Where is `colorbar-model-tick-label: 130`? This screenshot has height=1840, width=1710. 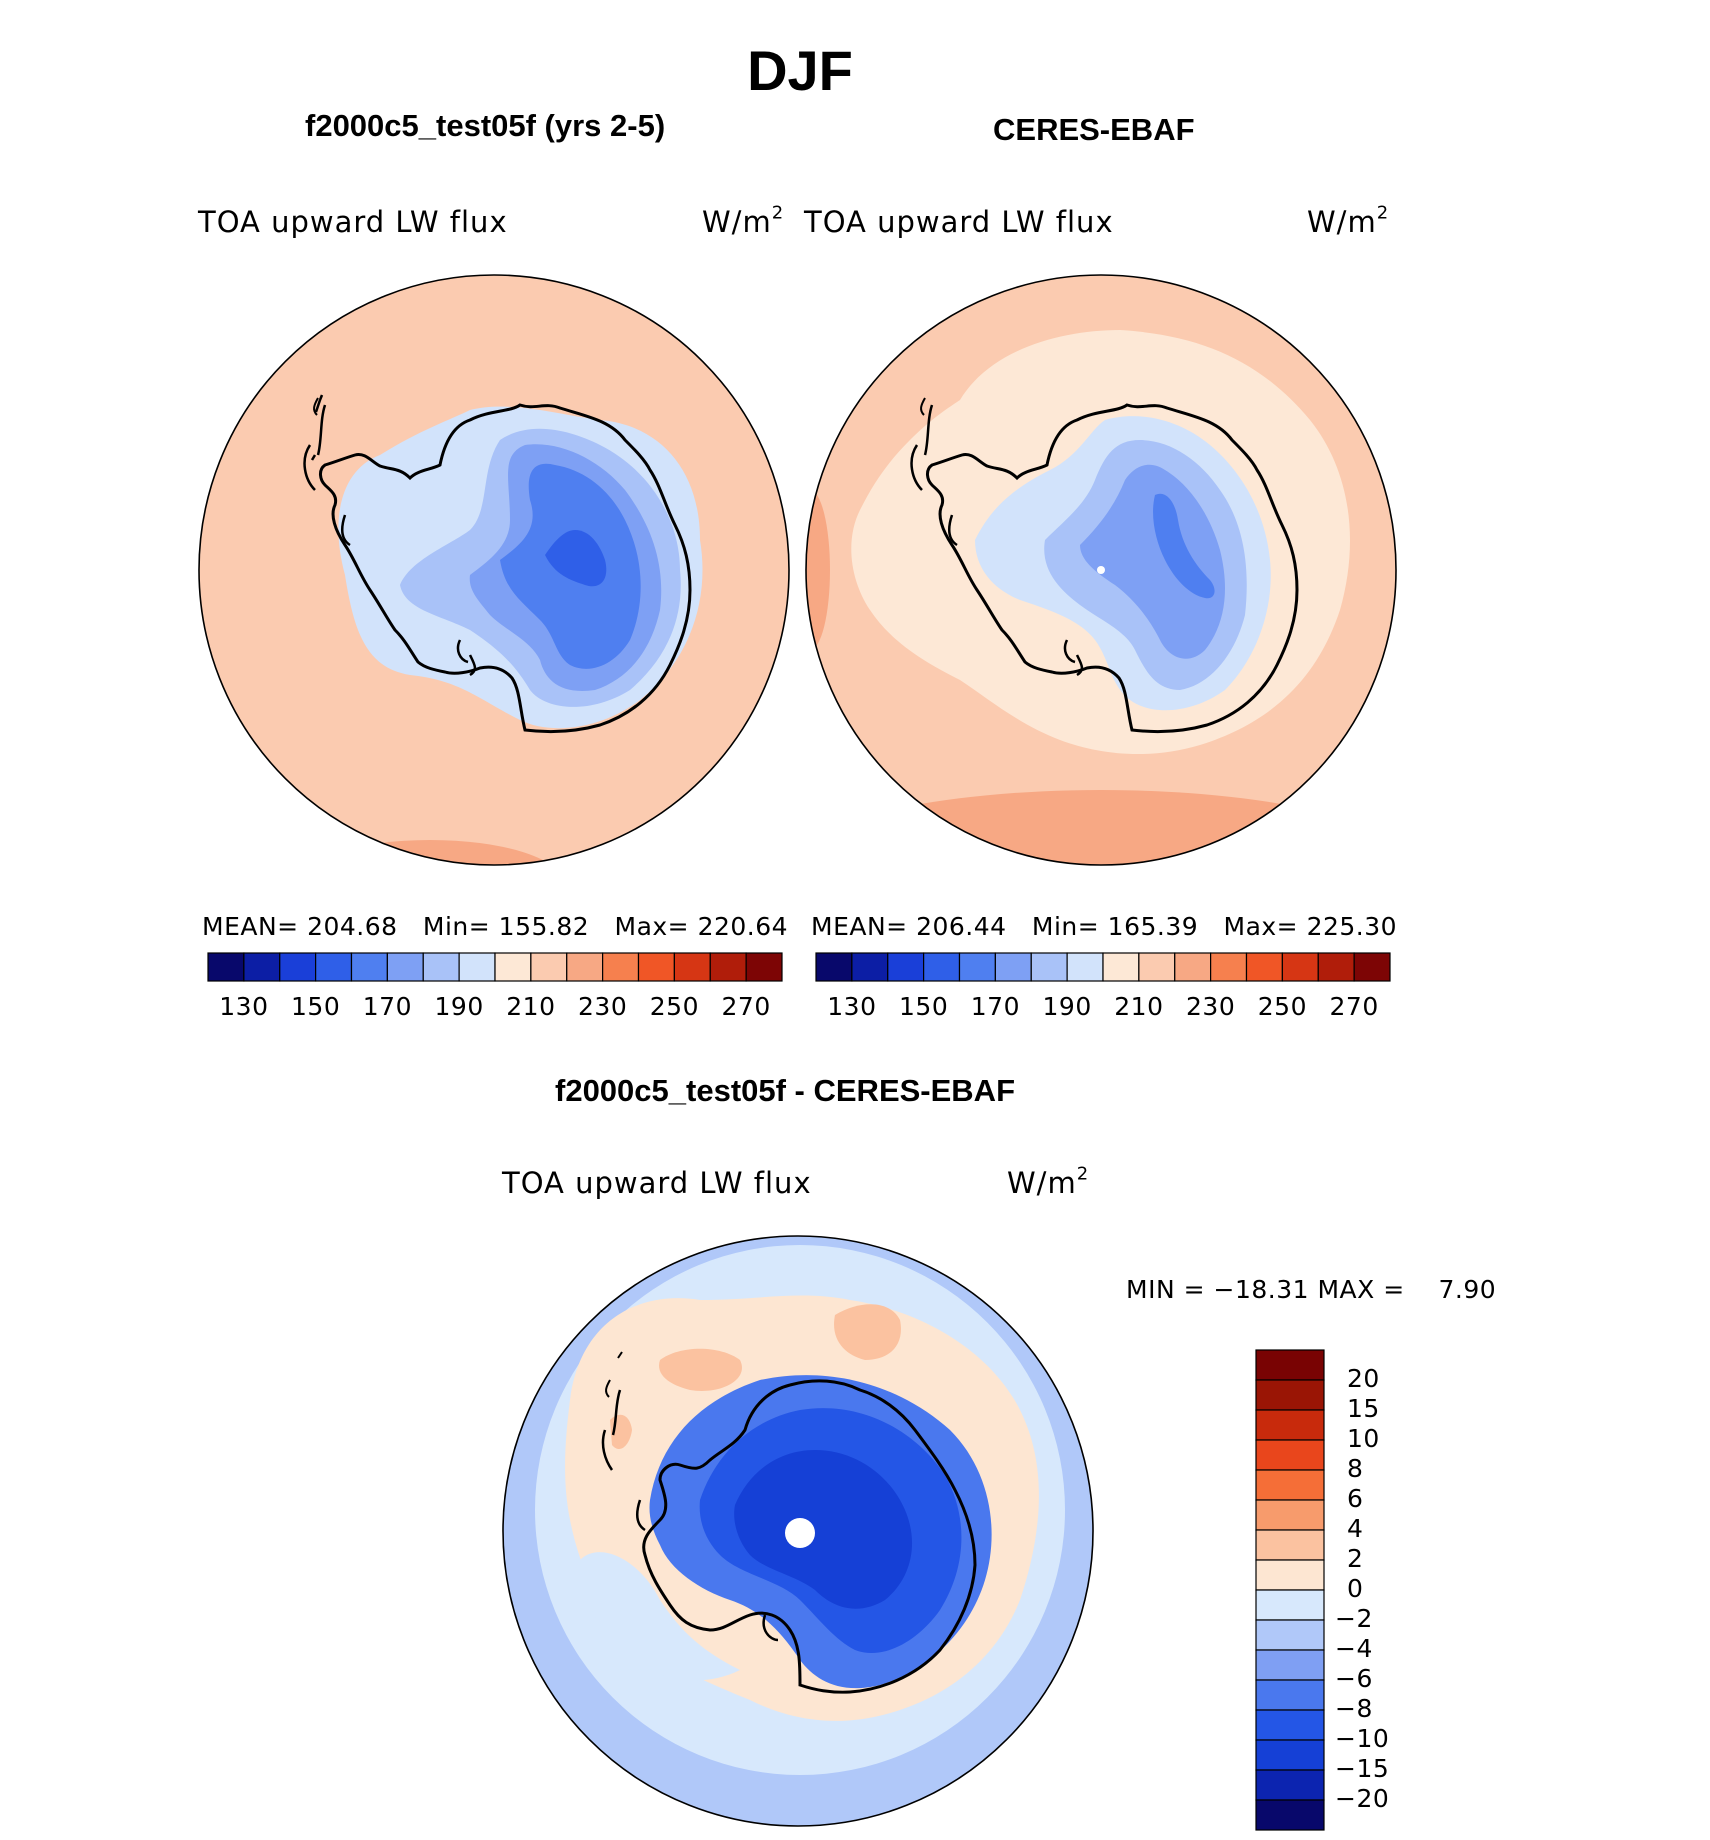
colorbar-model-tick-label: 130 is located at coordinates (244, 1006).